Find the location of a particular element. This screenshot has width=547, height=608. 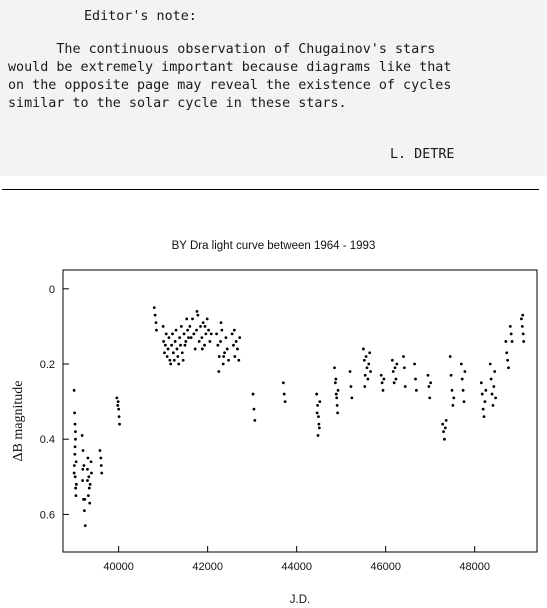

y-tick-label: 0.6 is located at coordinates (47, 515).